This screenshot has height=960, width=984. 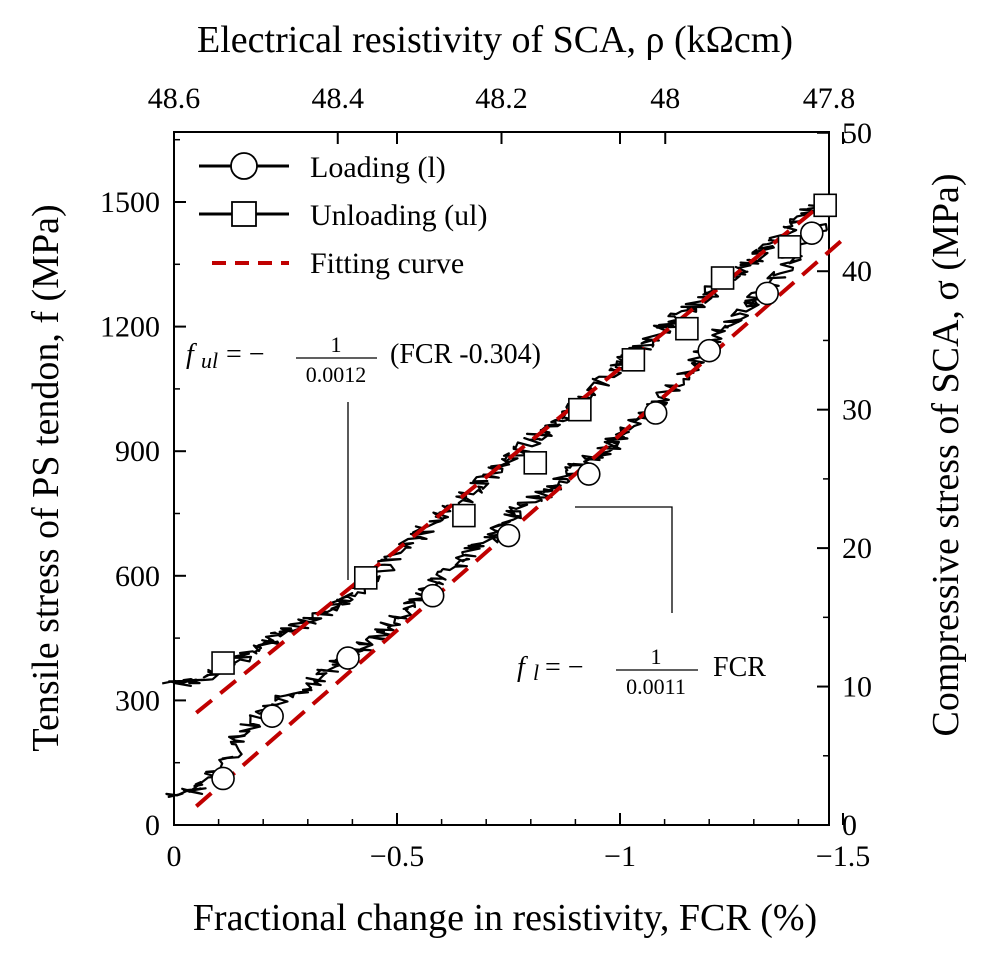 I want to click on right-tick-label: 50, so click(x=857, y=133).